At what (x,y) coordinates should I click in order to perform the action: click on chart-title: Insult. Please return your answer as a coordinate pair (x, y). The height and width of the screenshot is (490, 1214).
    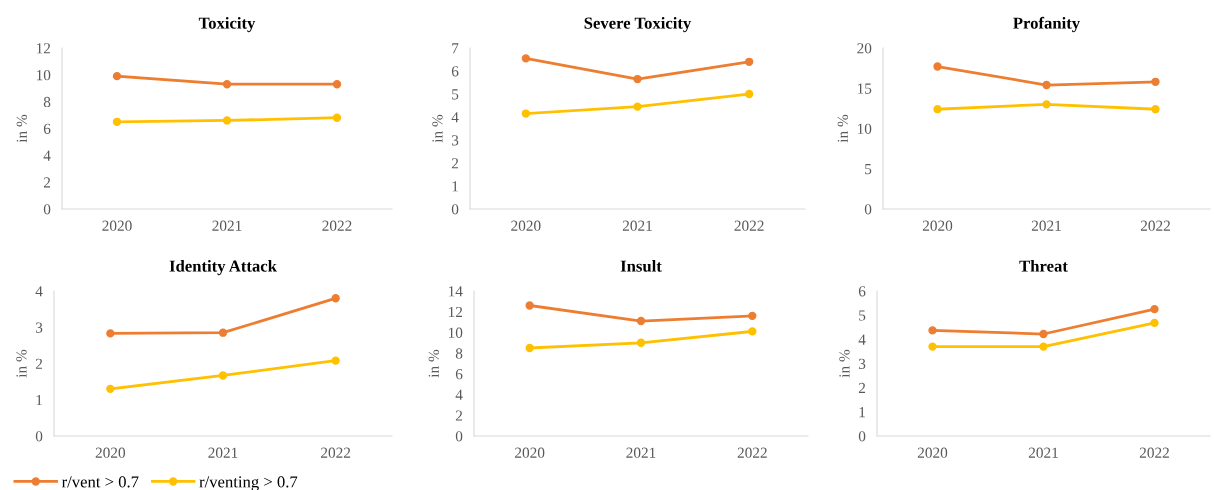
    Looking at the image, I should click on (641, 265).